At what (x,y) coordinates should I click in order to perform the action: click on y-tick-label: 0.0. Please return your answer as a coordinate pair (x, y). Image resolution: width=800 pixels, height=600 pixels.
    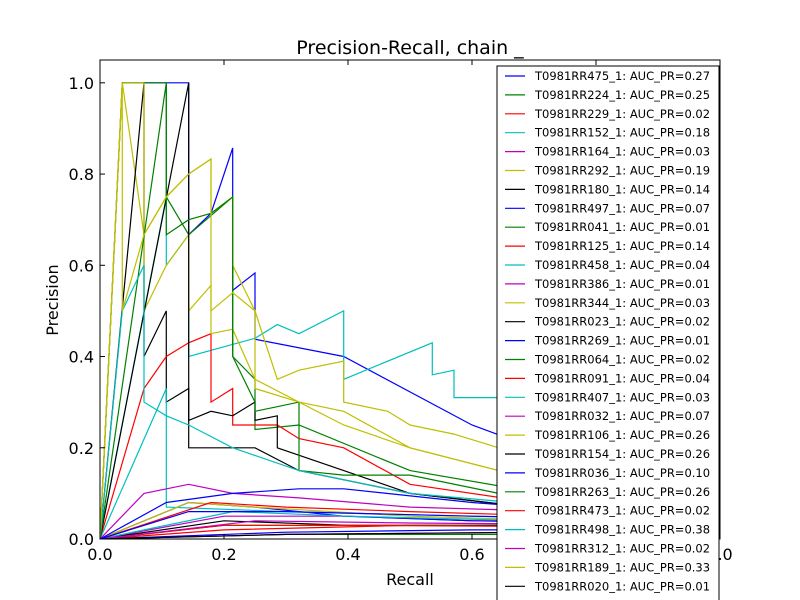
    Looking at the image, I should click on (81, 539).